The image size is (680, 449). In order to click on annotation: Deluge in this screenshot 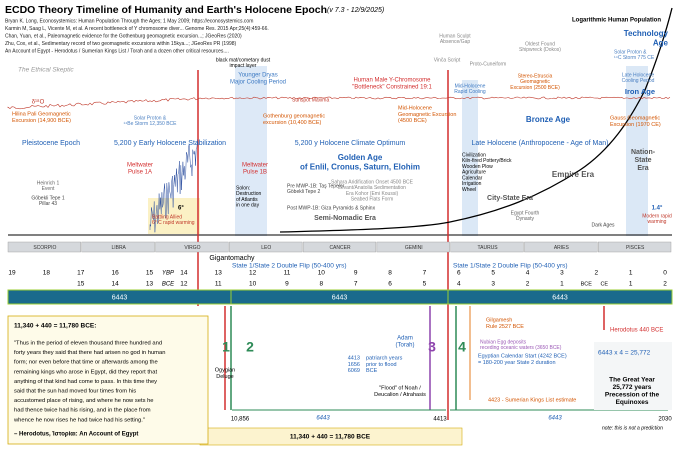, I will do `click(224, 377)`.